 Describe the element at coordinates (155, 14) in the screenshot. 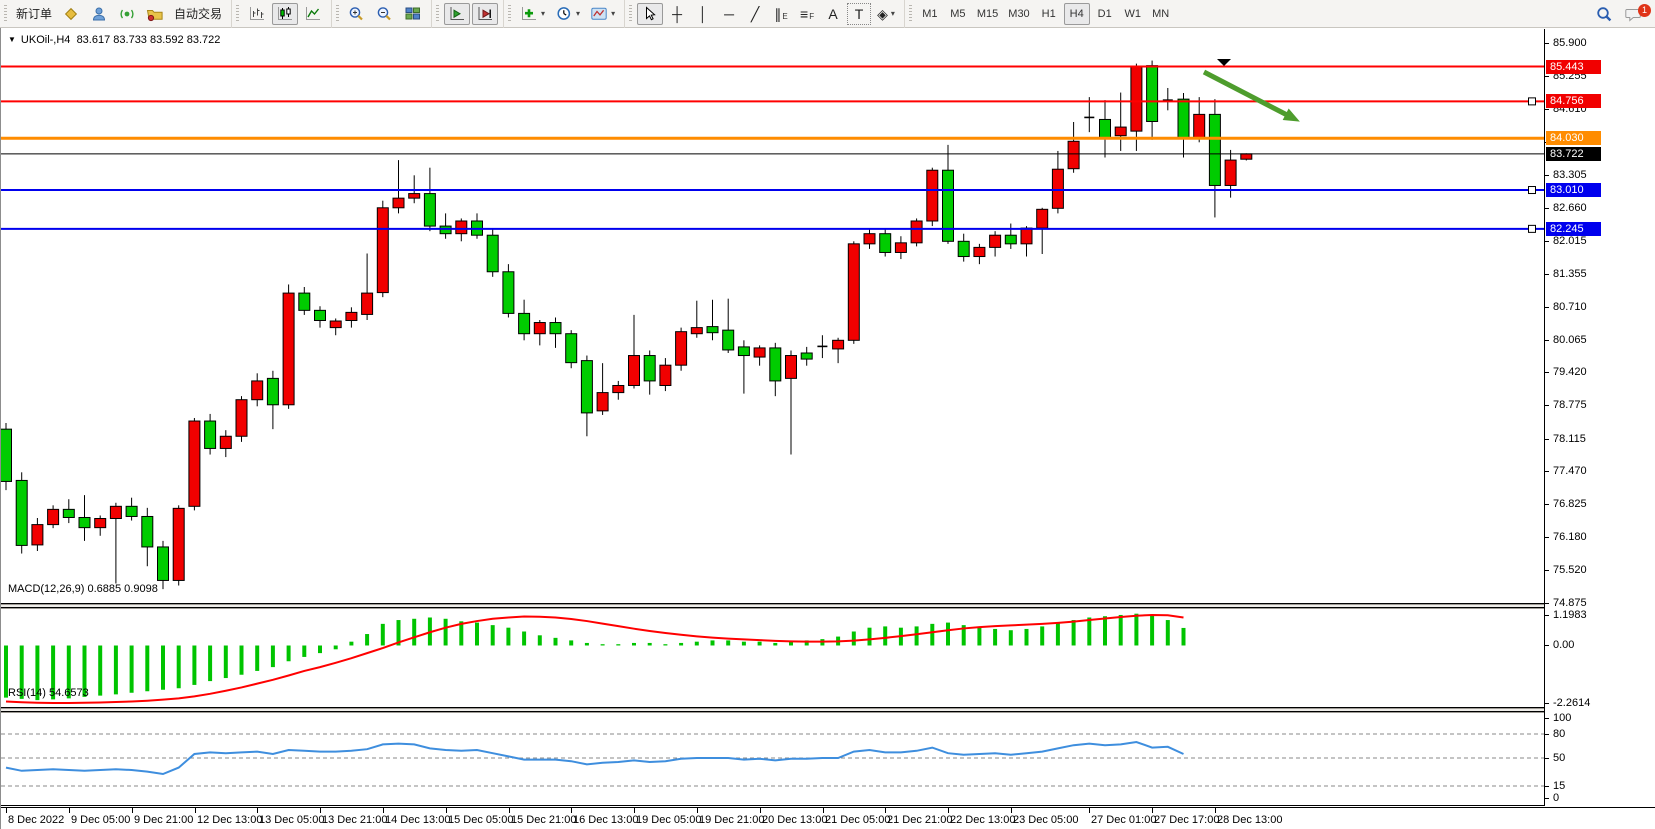

I see `autotrade-folder-icon` at that location.